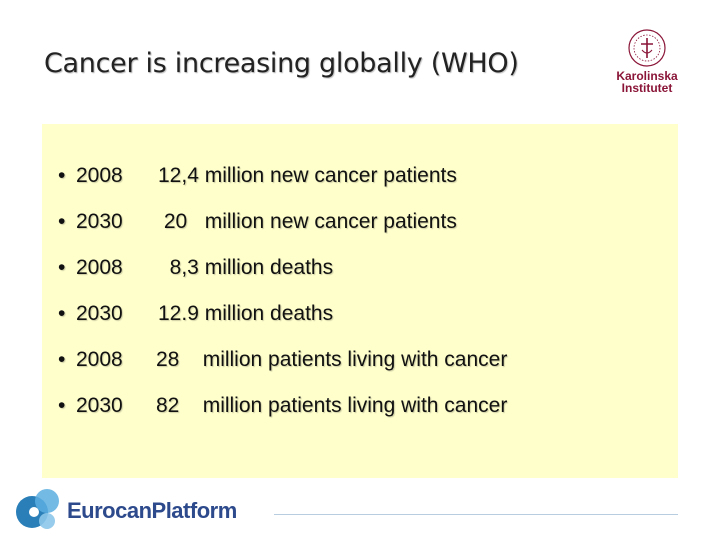  What do you see at coordinates (307, 175) in the screenshot?
I see `bullet-text: 12,4 million new cancer patients` at bounding box center [307, 175].